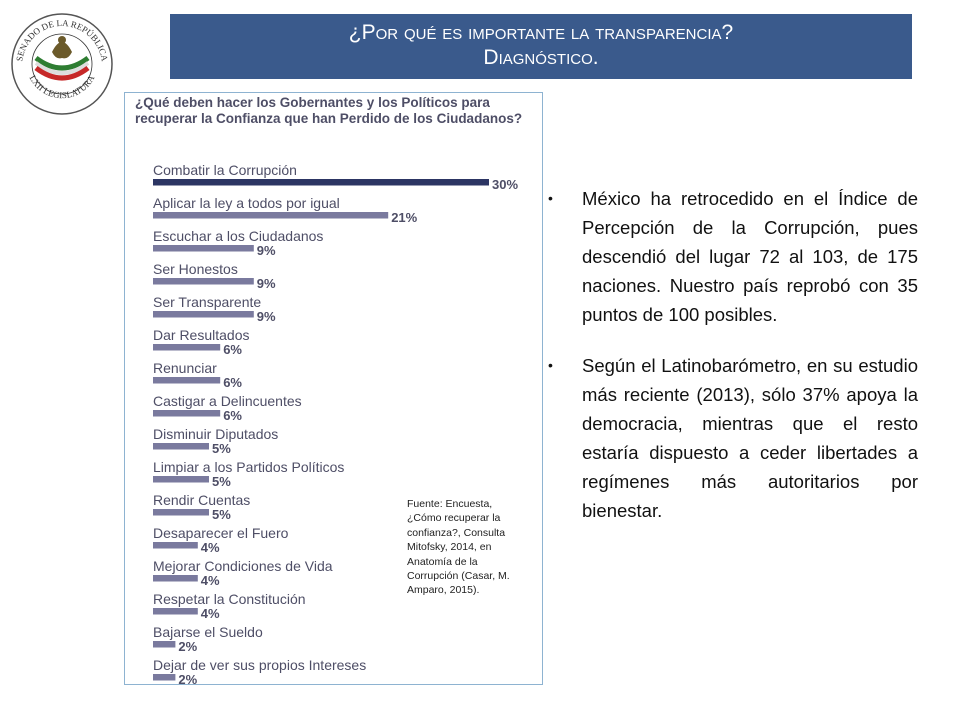  What do you see at coordinates (210, 580) in the screenshot?
I see `value-label-mejorar-condiciones-de-vida: 4%` at bounding box center [210, 580].